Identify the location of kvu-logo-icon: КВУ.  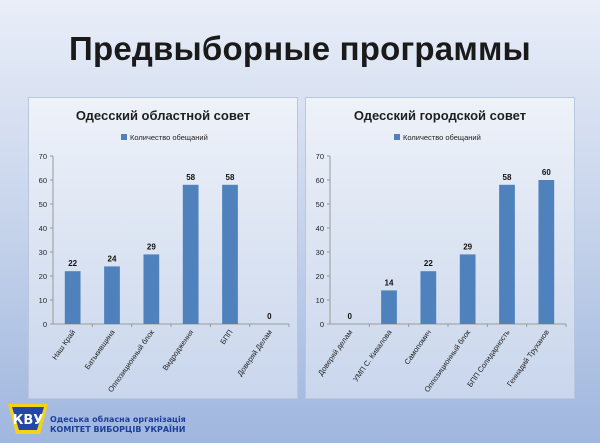
(28, 419).